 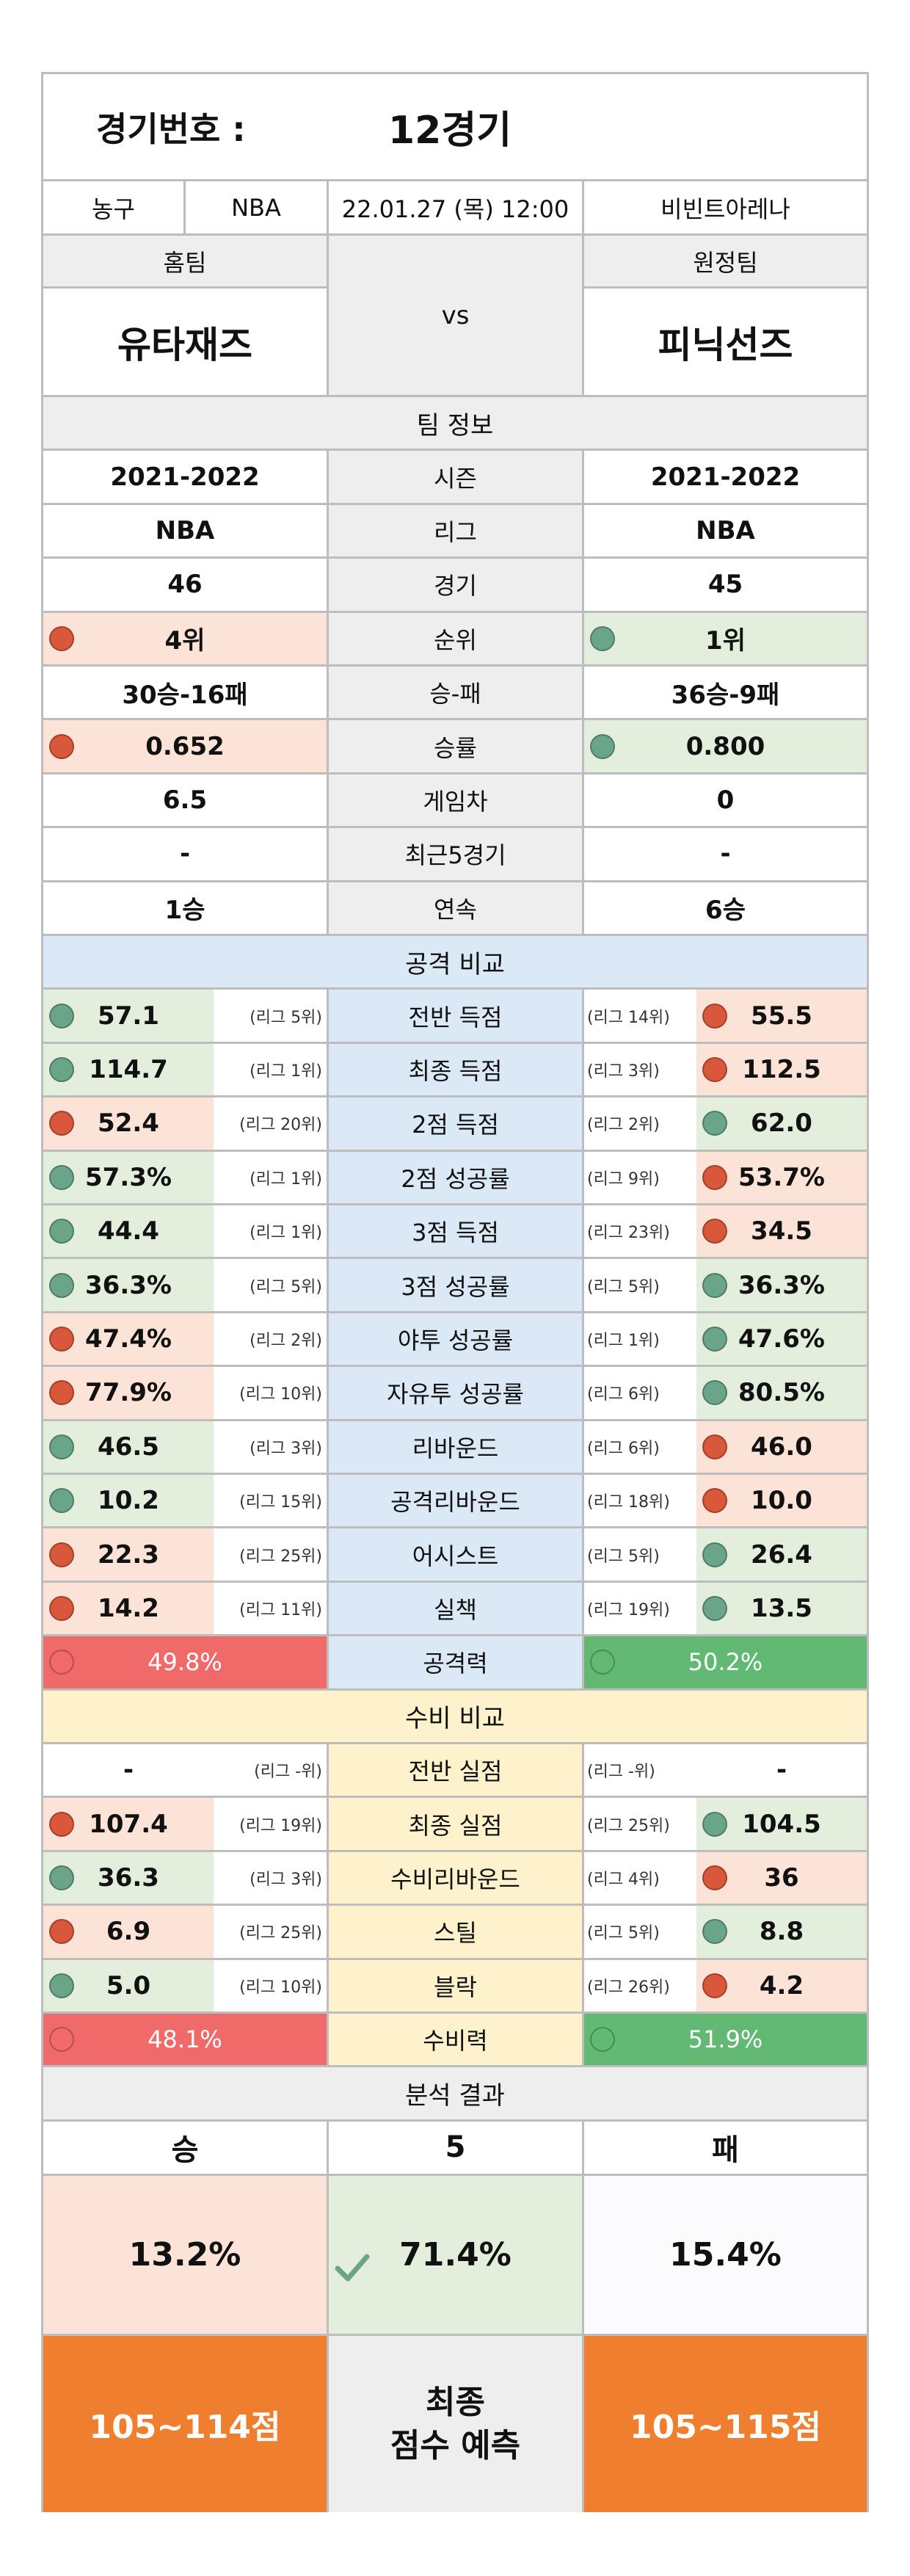 I want to click on offense-row: 114.7 (리그 1위) 최종 득점 (리그 3위) 112.5, so click(x=455, y=1071).